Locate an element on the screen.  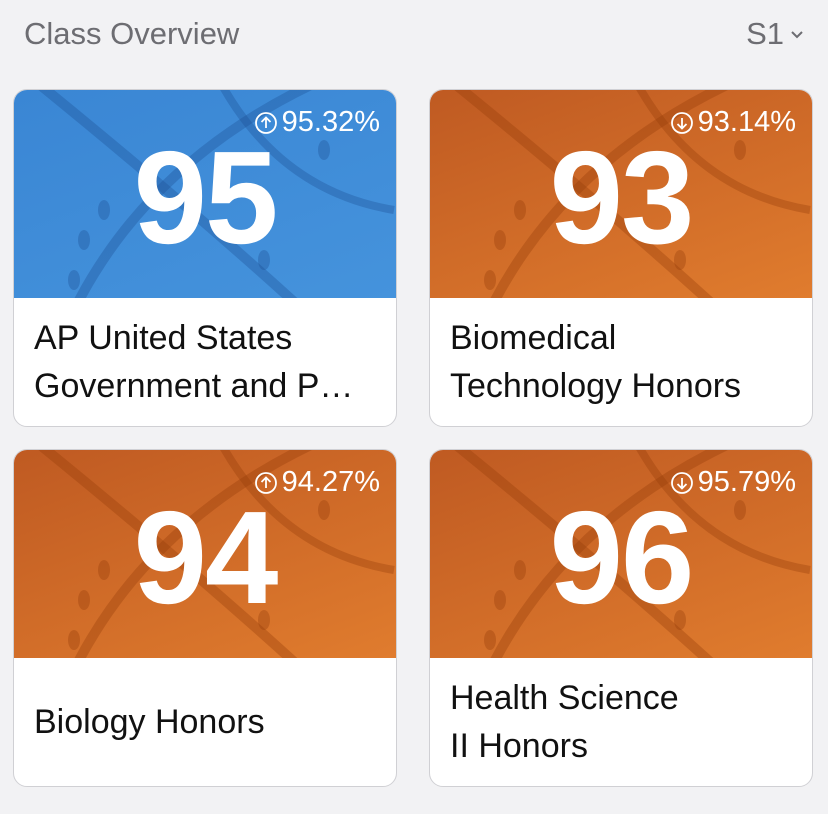
percent-row: 95.32% is located at coordinates (317, 122).